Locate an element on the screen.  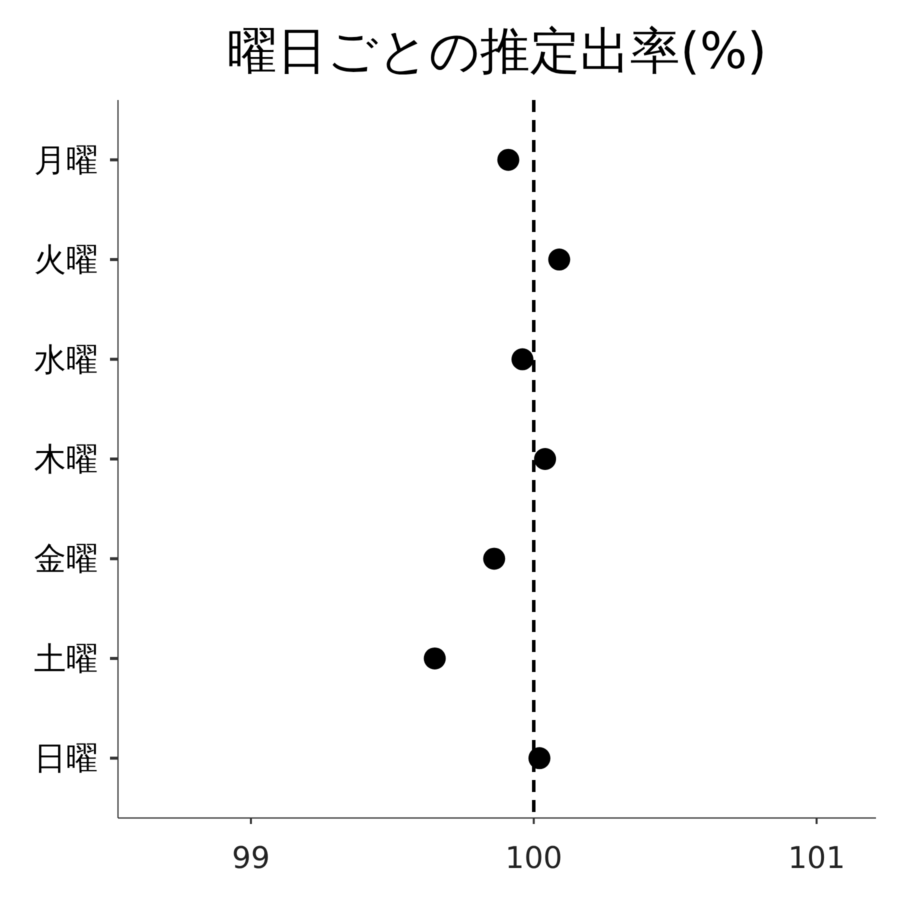
y-tick-label: 土曜 is located at coordinates (66, 658).